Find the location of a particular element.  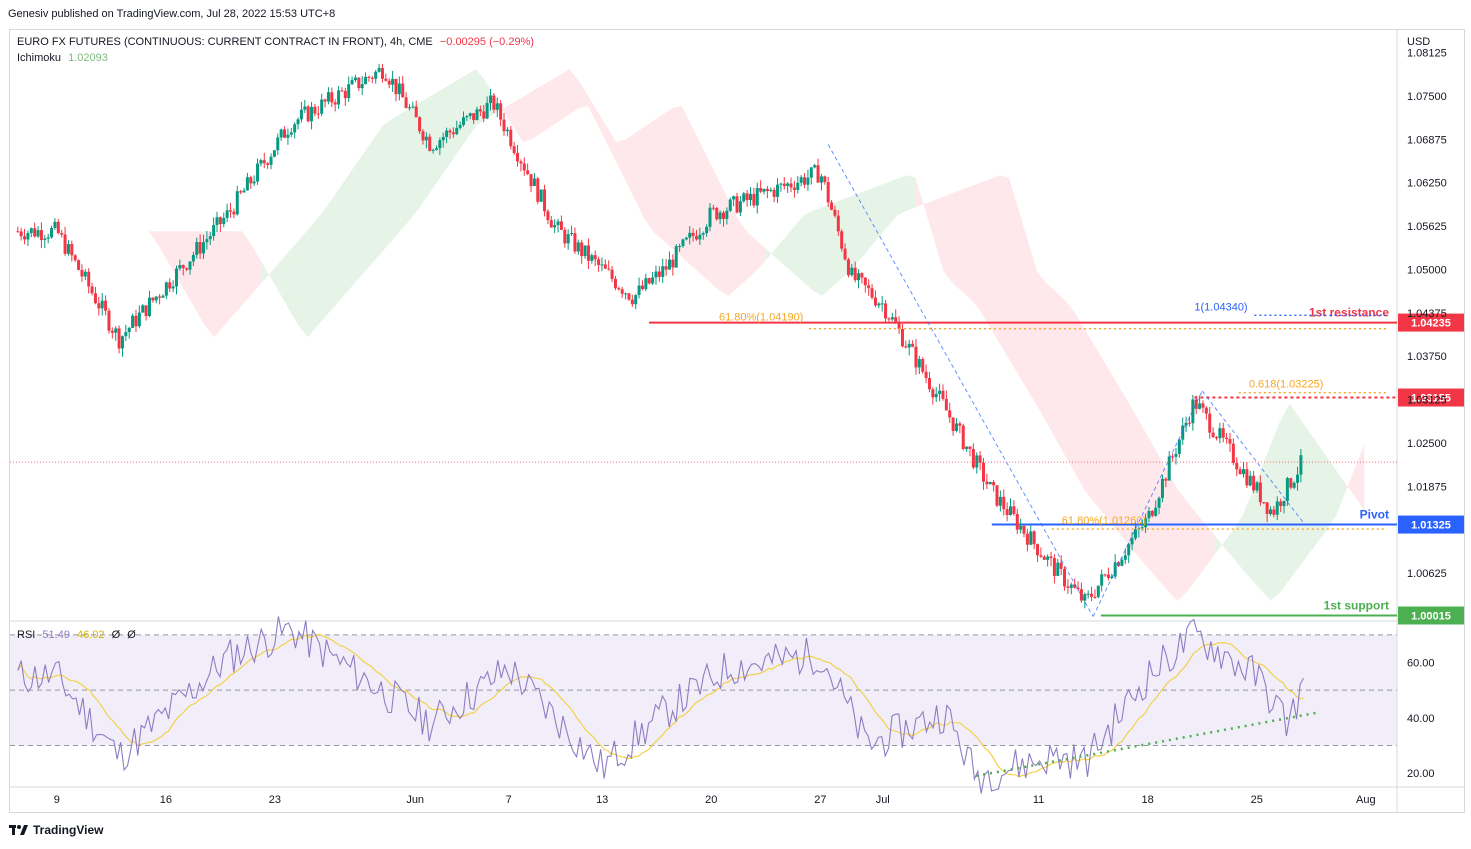

price-tick-label: 1.05000 is located at coordinates (1427, 270).